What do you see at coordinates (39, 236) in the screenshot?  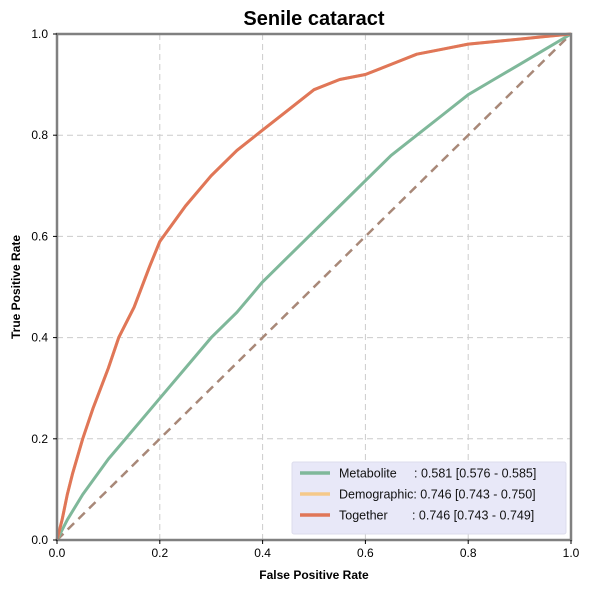 I see `y-tick-label: 0.6` at bounding box center [39, 236].